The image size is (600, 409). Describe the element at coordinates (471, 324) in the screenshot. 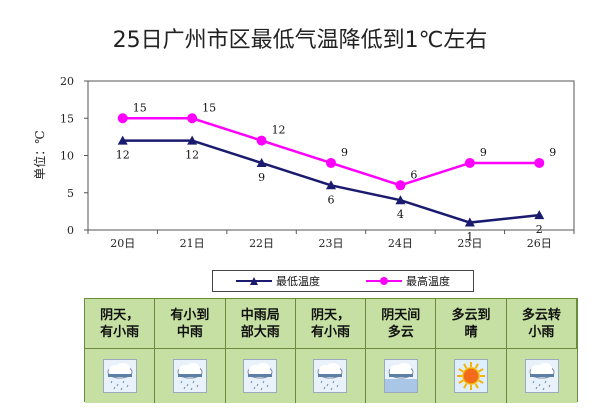

I see `forecast-text-5: 多云到 晴` at that location.